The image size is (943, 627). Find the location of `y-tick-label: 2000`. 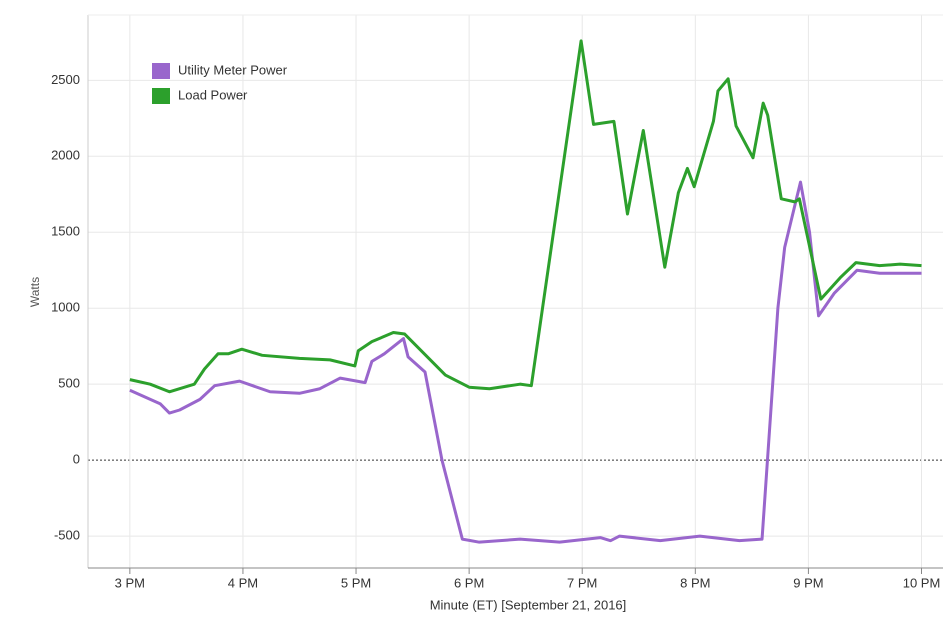

y-tick-label: 2000 is located at coordinates (65, 155).